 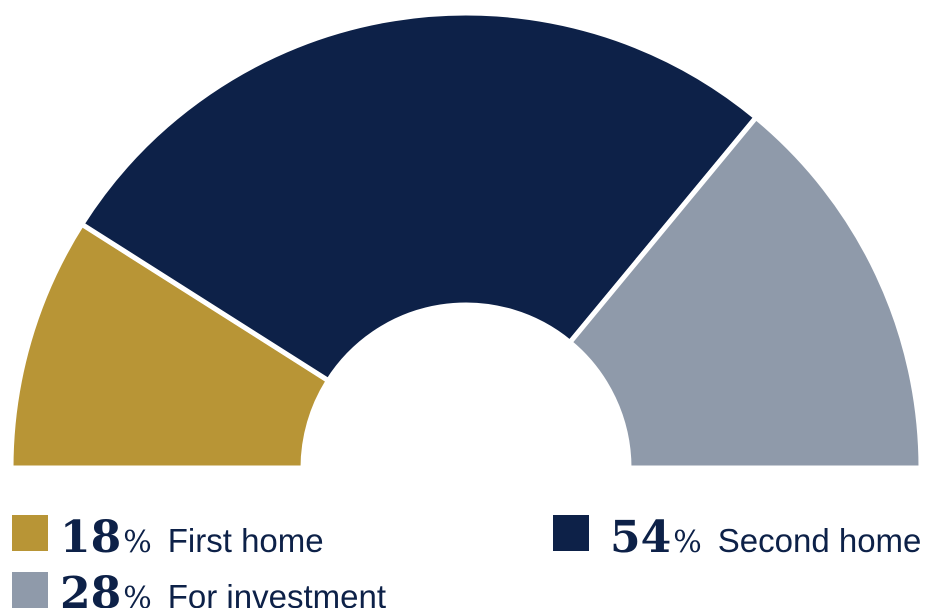 I want to click on legend-unit-first-home: %, so click(x=137, y=542).